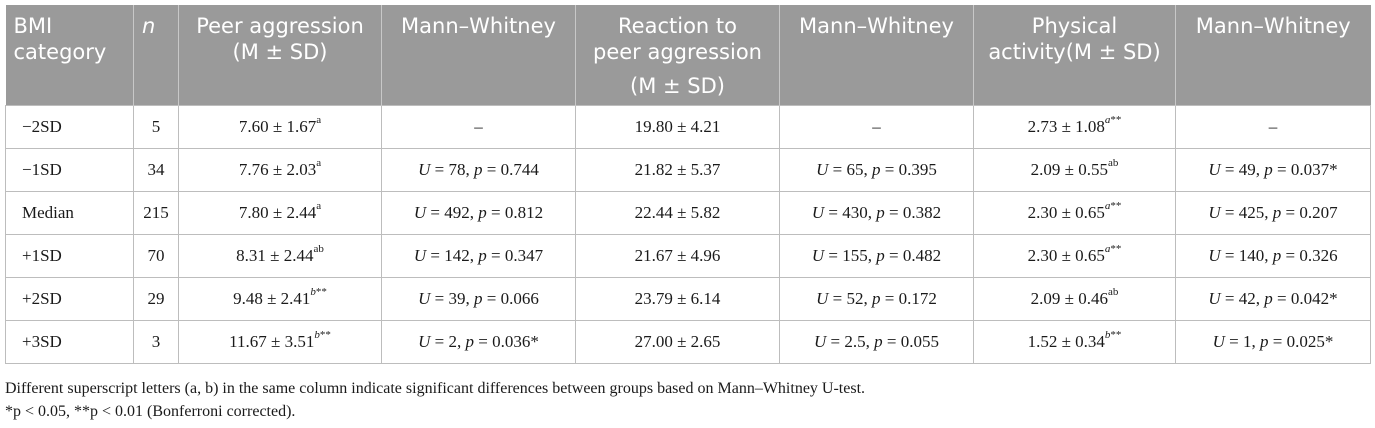 The image size is (1375, 428). Describe the element at coordinates (280, 52) in the screenshot. I see `header-peer-aggression-line-2: (M ± SD)` at that location.